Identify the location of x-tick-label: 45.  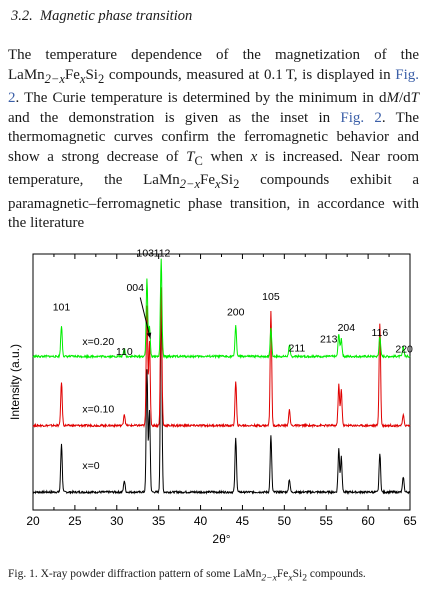
(243, 521).